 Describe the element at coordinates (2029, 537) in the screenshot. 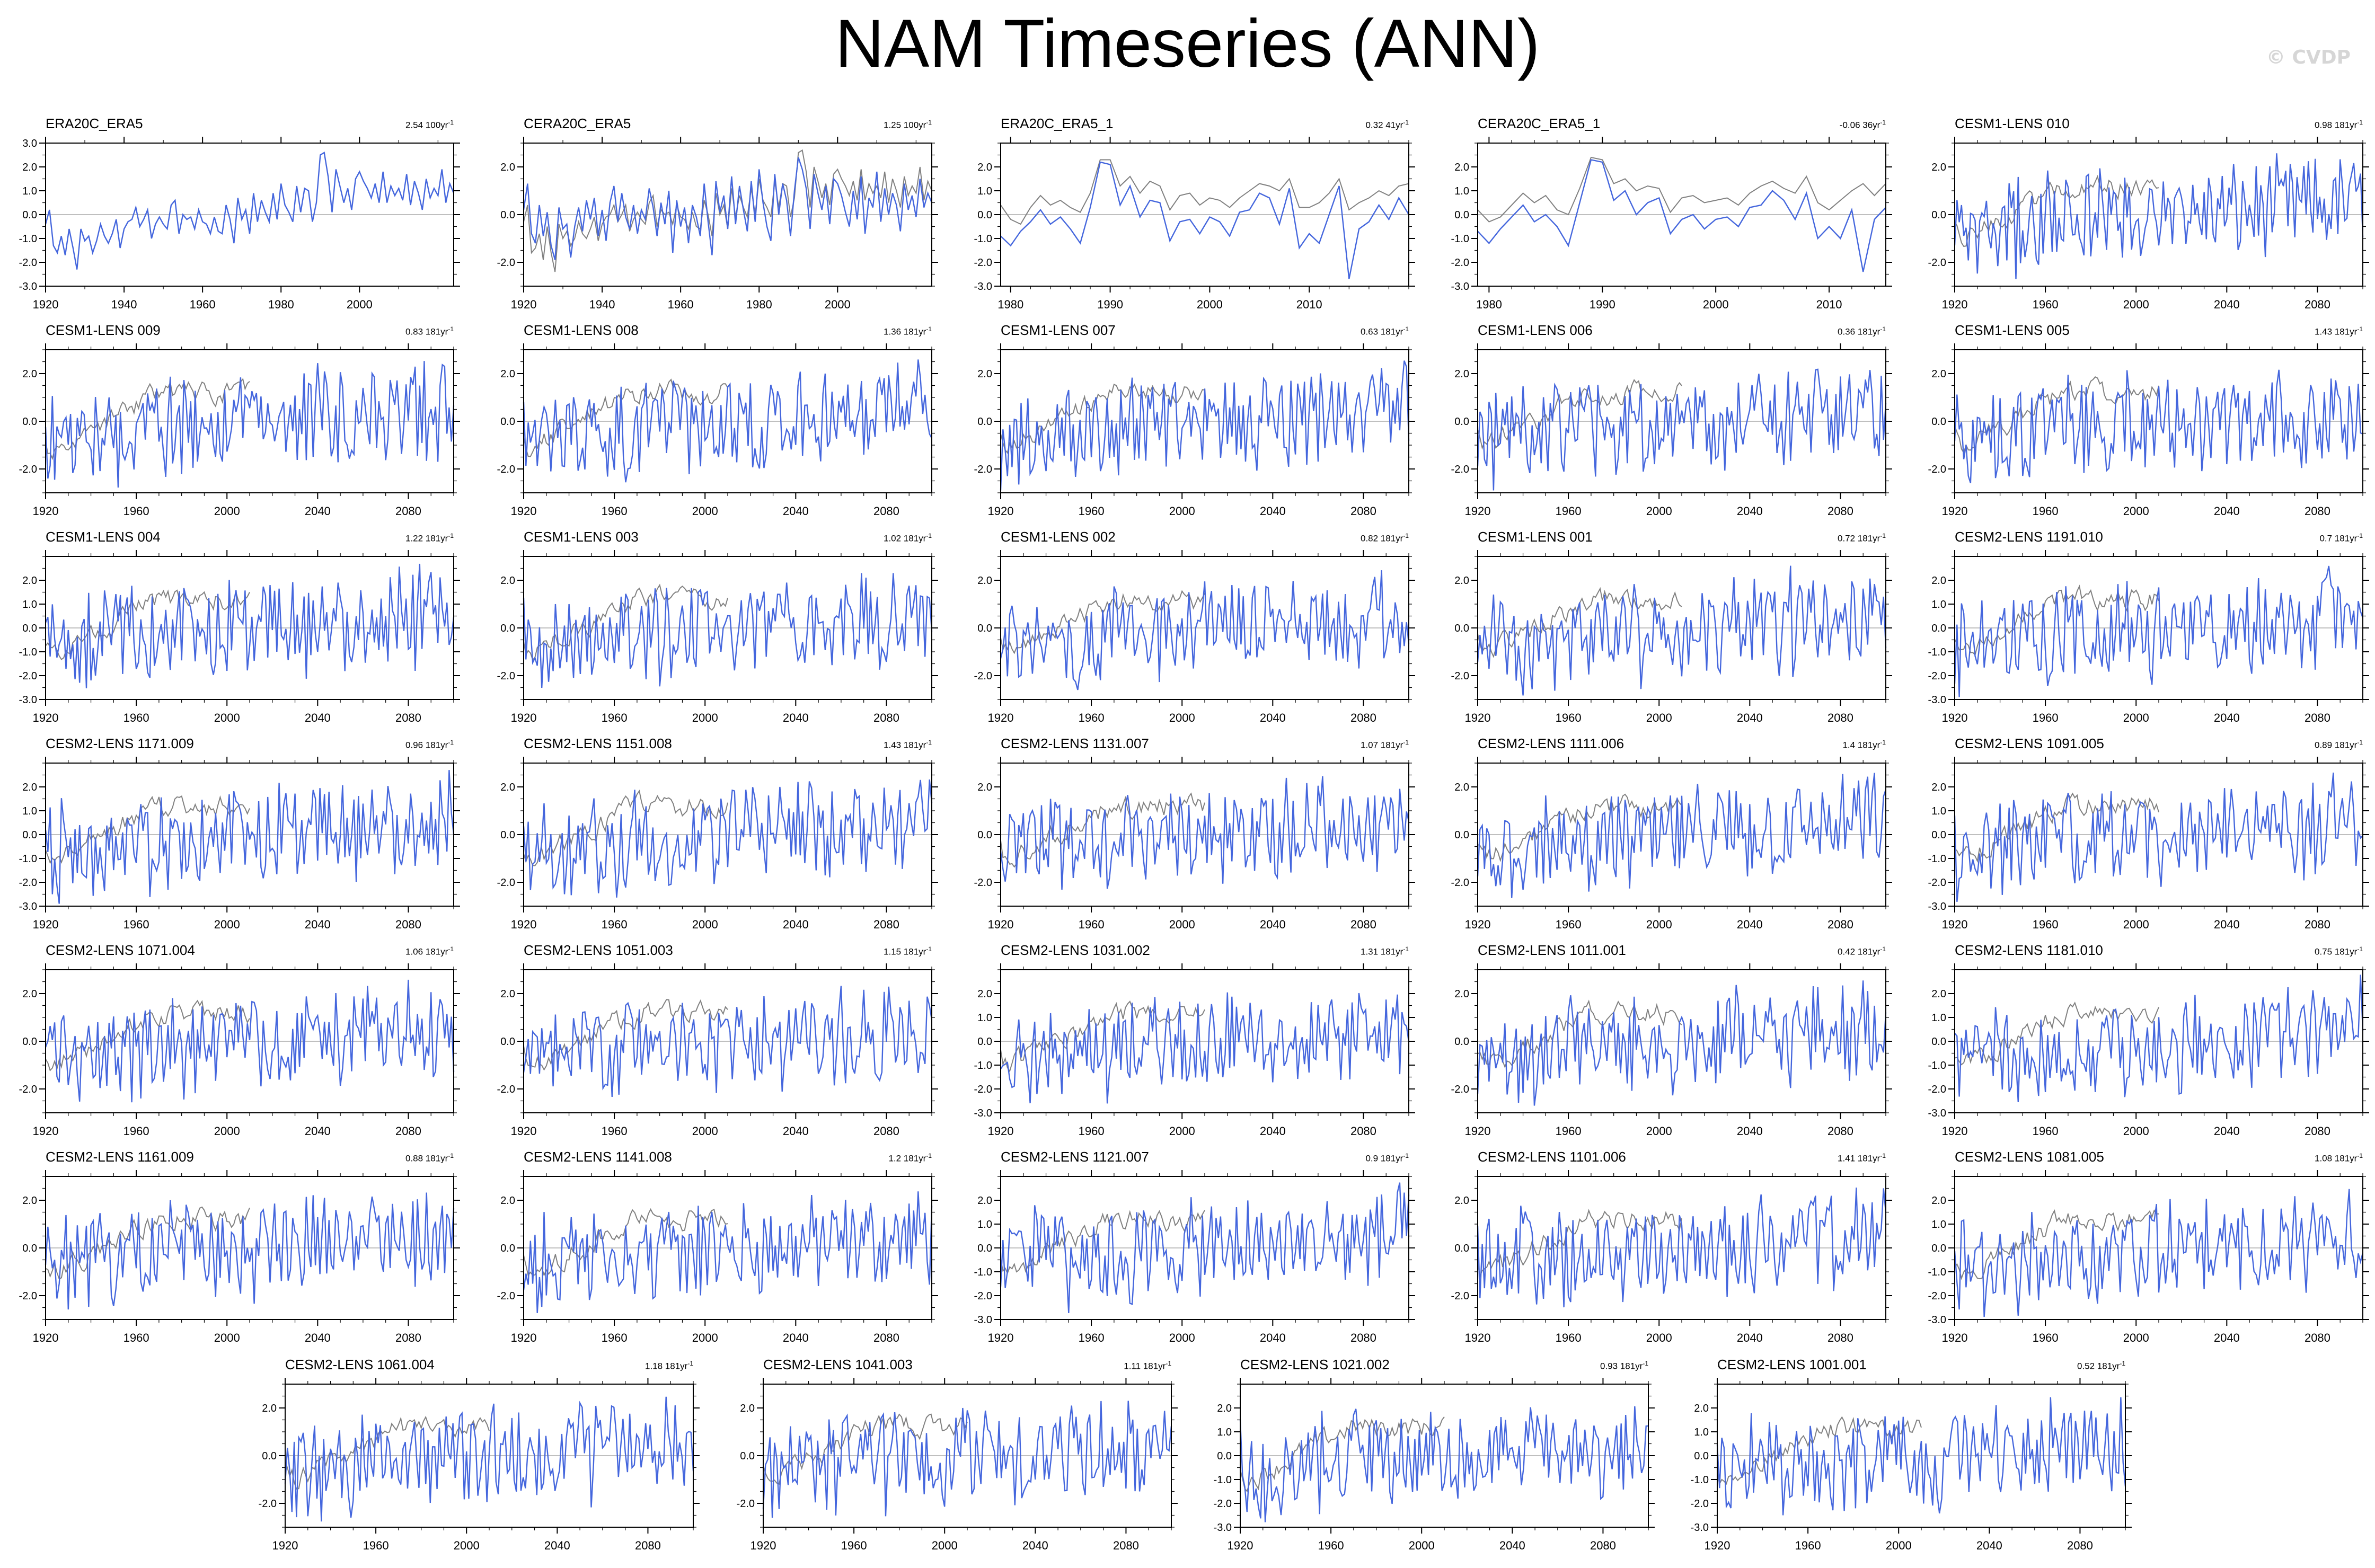

I see `panel-title: CESM2-LENS 1191.010` at that location.